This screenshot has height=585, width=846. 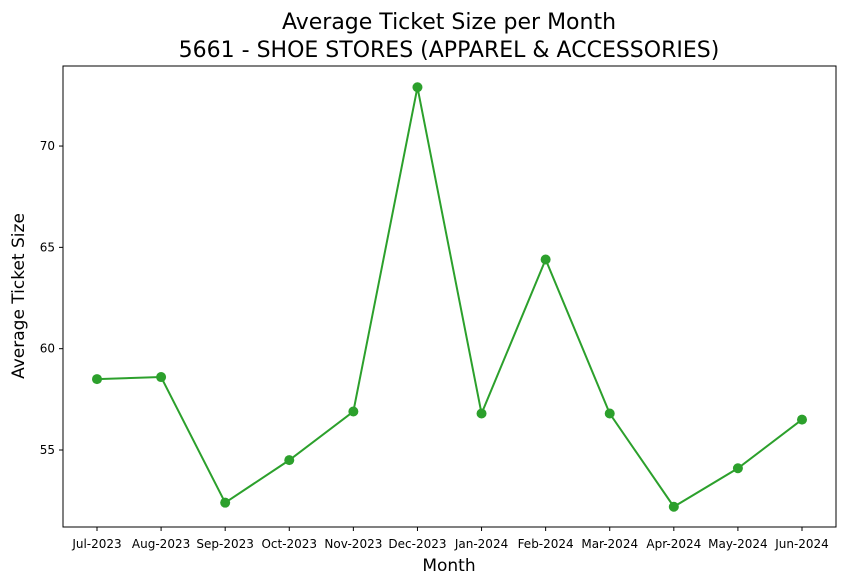 What do you see at coordinates (353, 544) in the screenshot?
I see `x-tick-label: Nov-2023` at bounding box center [353, 544].